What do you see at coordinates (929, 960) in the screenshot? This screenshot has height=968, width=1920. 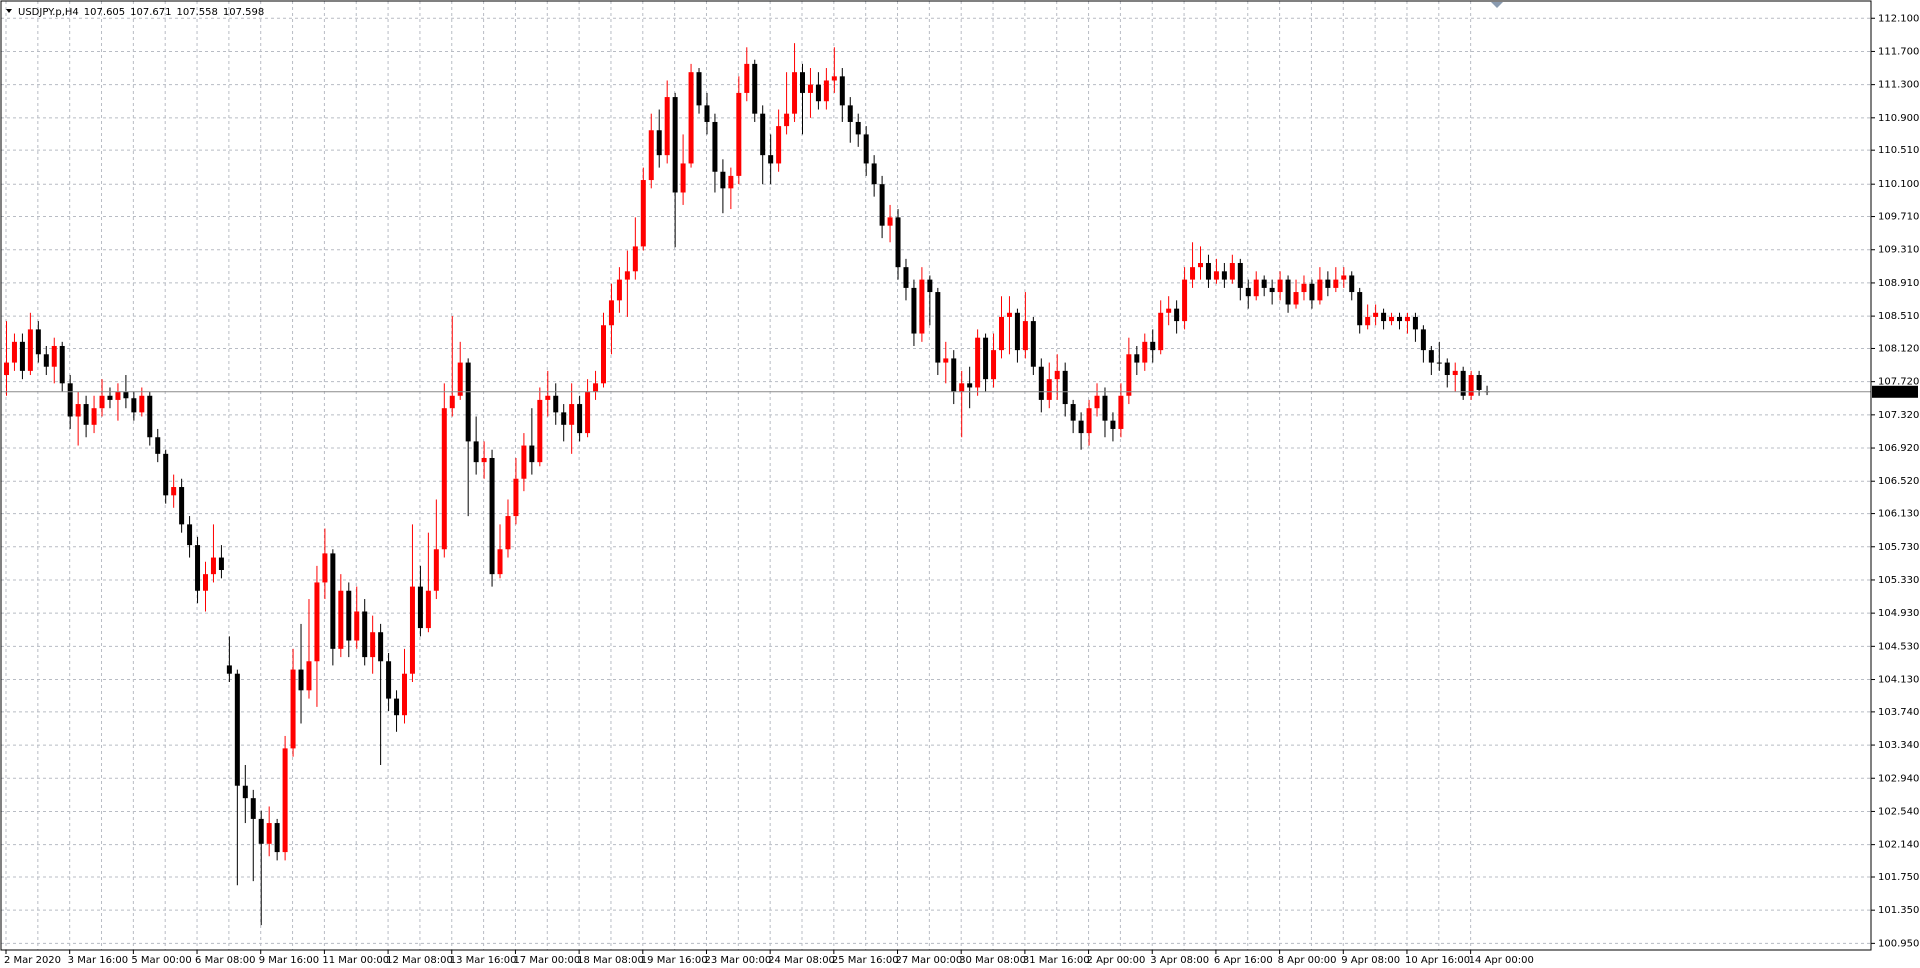 I see `x-tick-label: 27 Mar 00:00` at bounding box center [929, 960].